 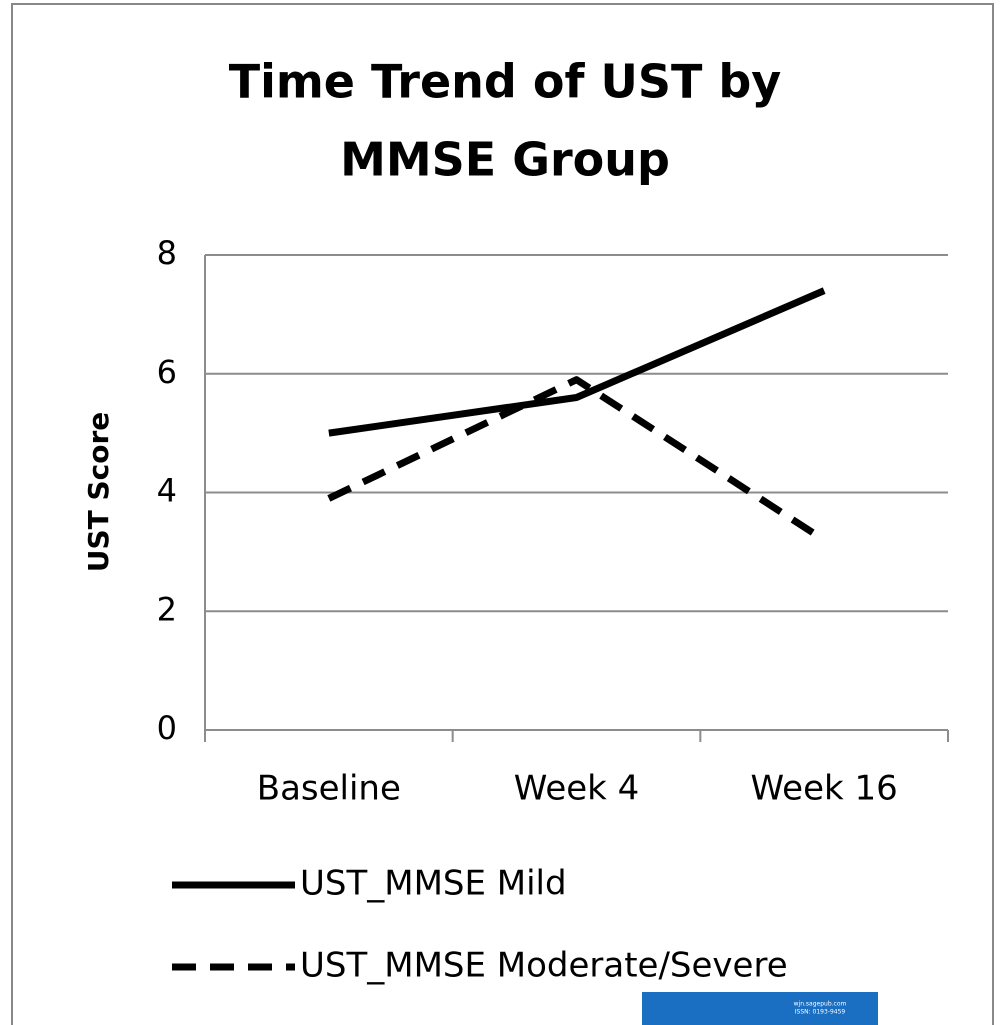 I want to click on watermark-text: ISSN: 0193-9459, so click(x=820, y=1012).